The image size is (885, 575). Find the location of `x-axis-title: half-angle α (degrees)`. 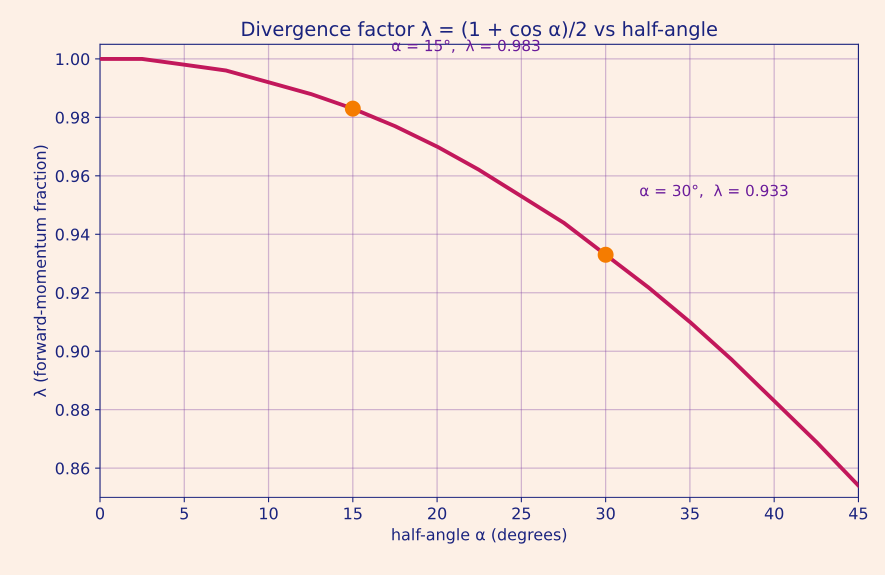

x-axis-title: half-angle α (degrees) is located at coordinates (479, 536).